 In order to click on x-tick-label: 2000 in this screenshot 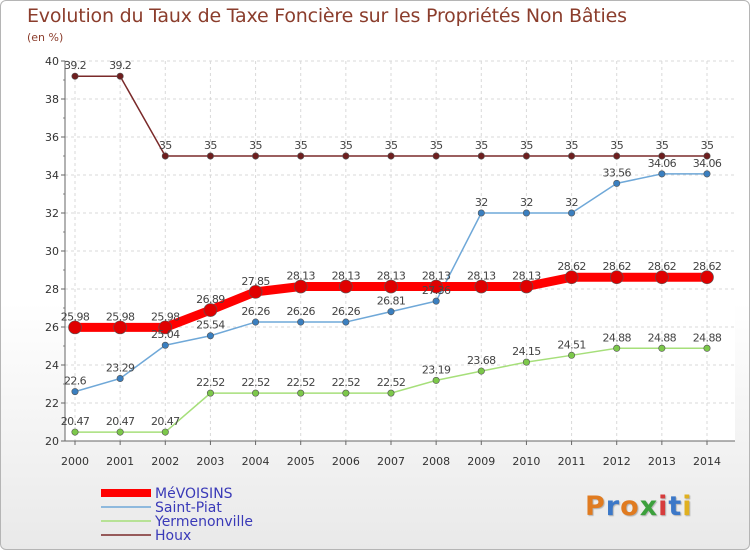, I will do `click(75, 461)`.